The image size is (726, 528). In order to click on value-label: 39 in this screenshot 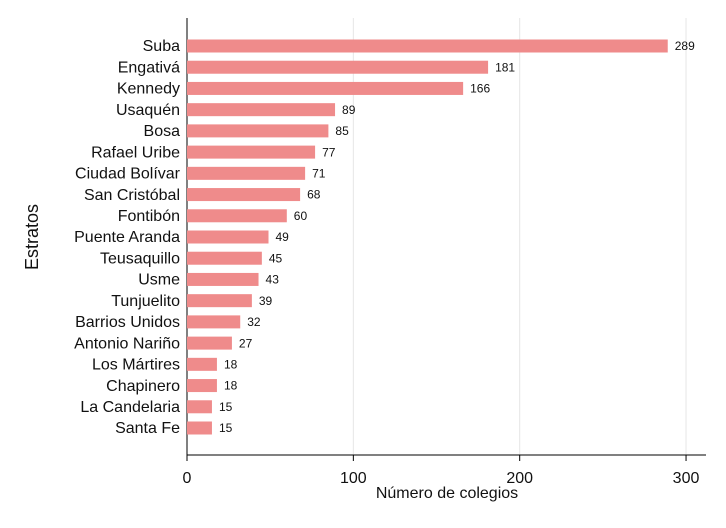, I will do `click(266, 301)`.